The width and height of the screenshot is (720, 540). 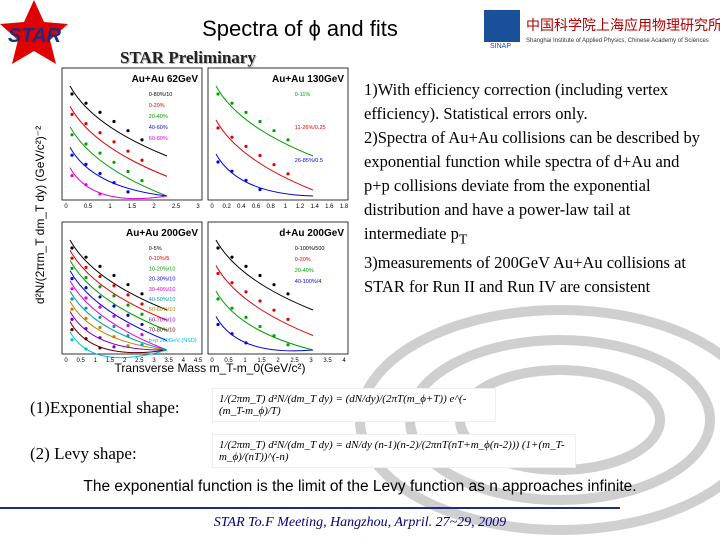 I want to click on legend-entry: 30-40%/10, so click(x=162, y=290).